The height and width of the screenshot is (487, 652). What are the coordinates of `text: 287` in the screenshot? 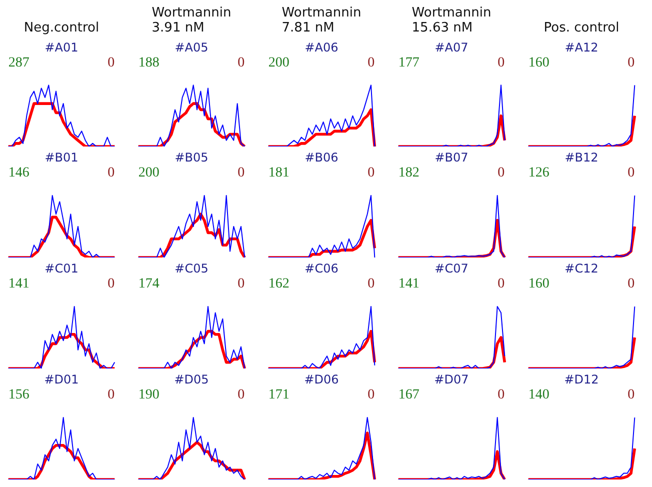 It's located at (19, 62).